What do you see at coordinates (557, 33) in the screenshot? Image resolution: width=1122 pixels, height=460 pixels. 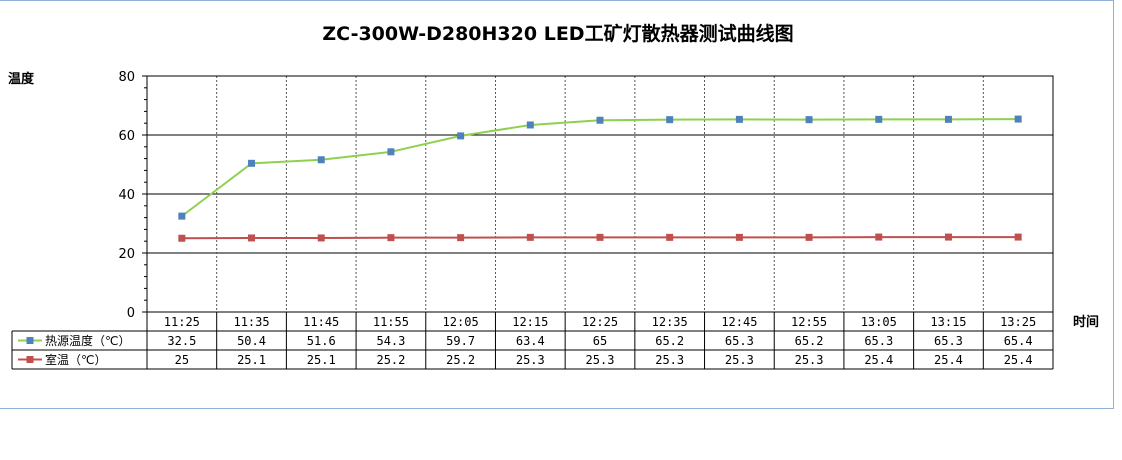 I see `chart-title: ZC-300W-D280H320 LED工矿灯散热器测试曲线图` at bounding box center [557, 33].